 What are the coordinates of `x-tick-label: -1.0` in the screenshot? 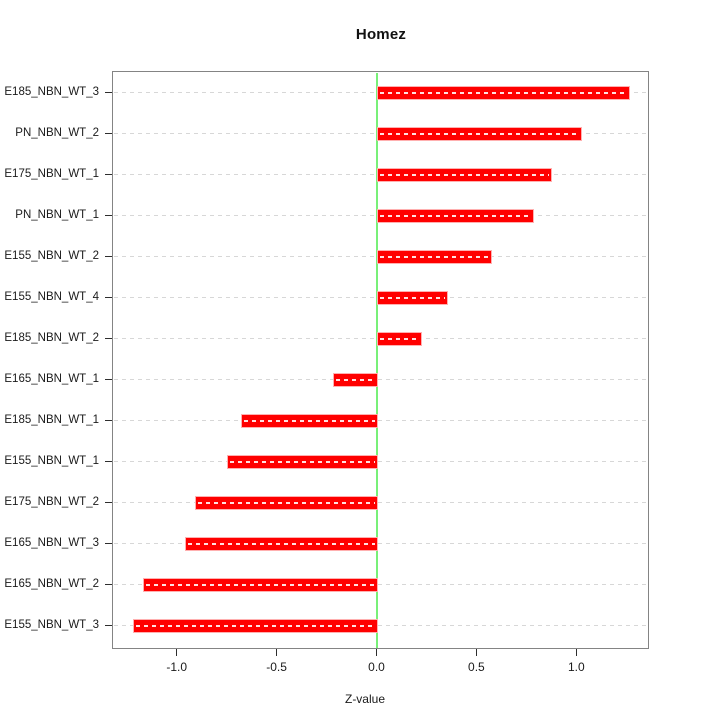 It's located at (177, 667).